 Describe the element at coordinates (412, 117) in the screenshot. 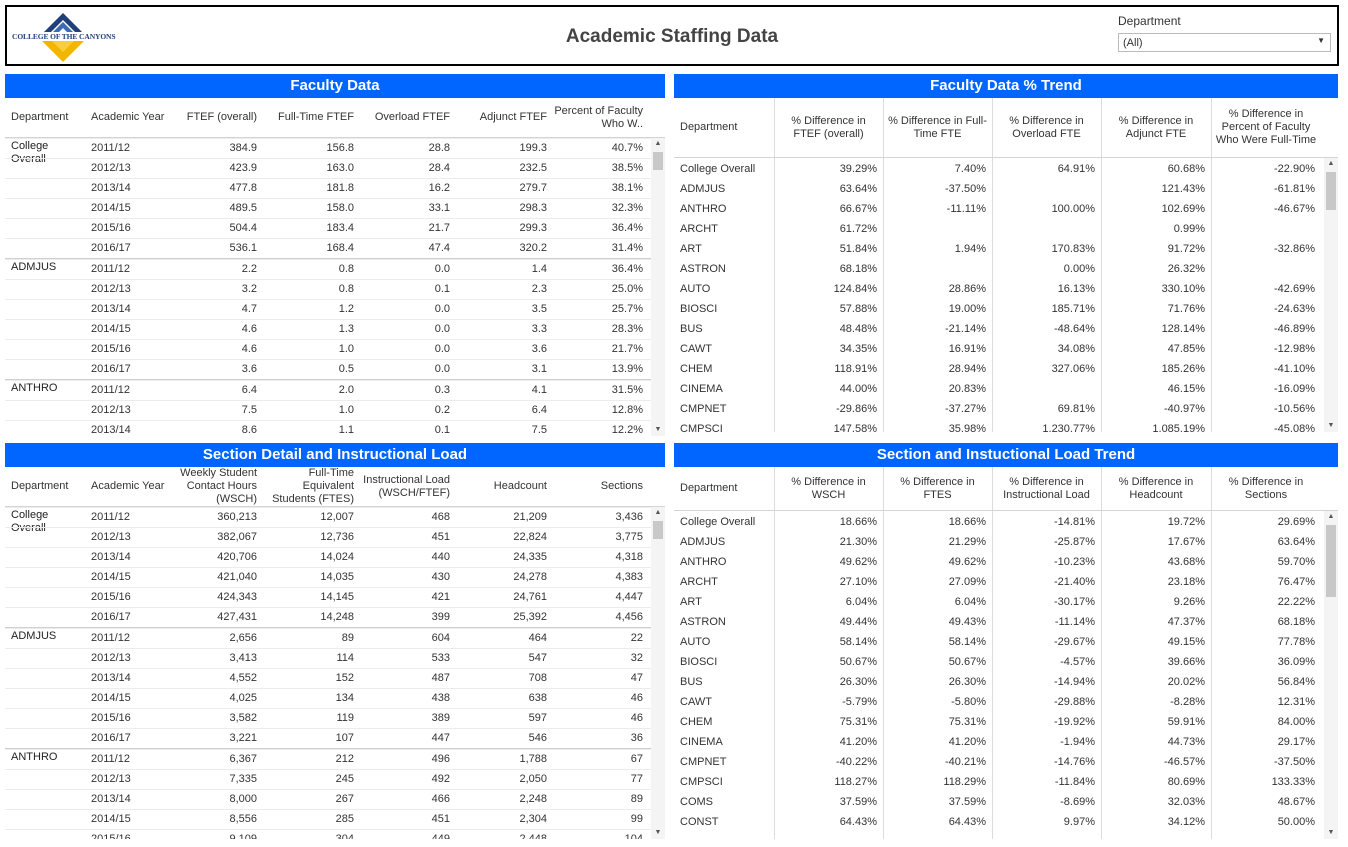

I see `column-header: Overload FTEF` at that location.